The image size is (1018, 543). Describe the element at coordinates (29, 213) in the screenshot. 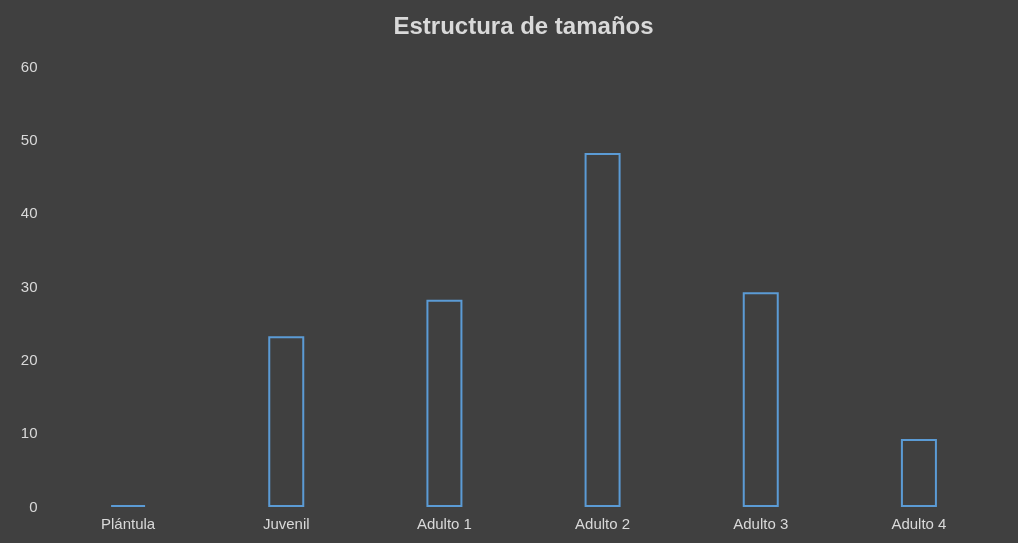

I see `y-tick-label: 40` at that location.